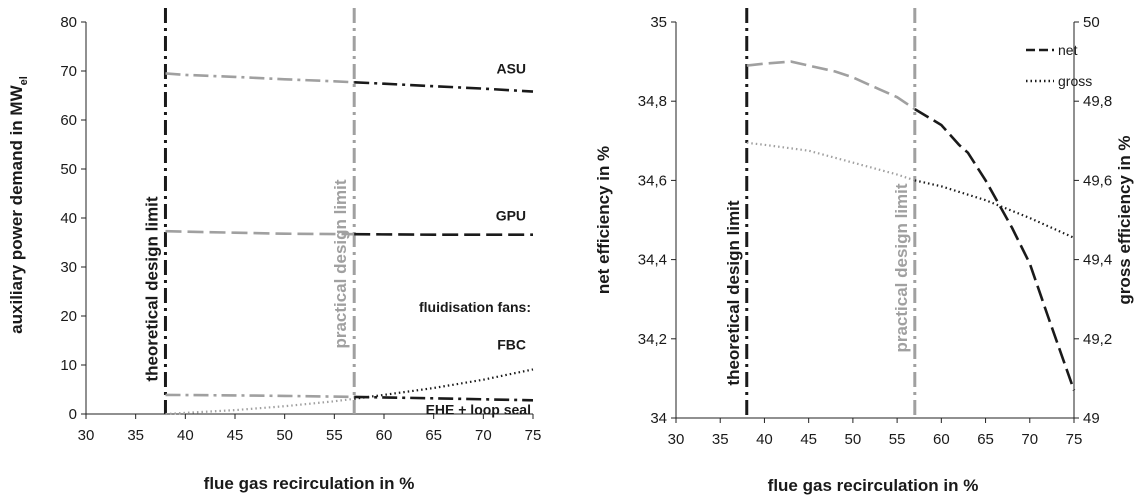  What do you see at coordinates (73, 414) in the screenshot?
I see `y-tick-label: 0` at bounding box center [73, 414].